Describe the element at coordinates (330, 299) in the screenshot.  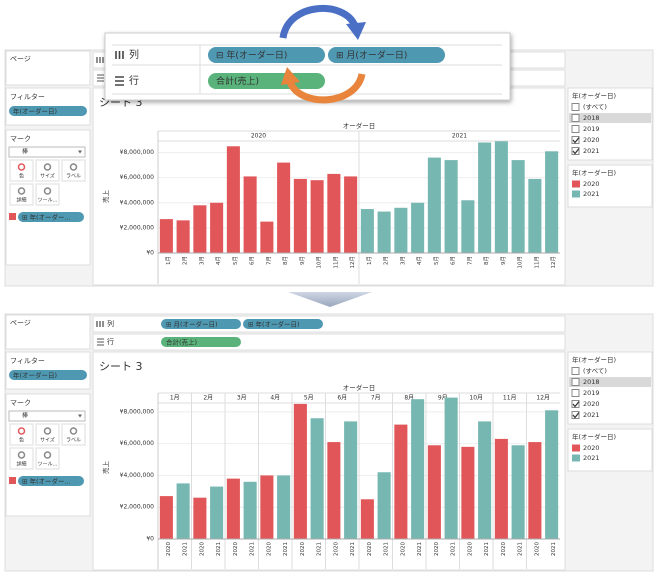
I see `transition-arrow` at that location.